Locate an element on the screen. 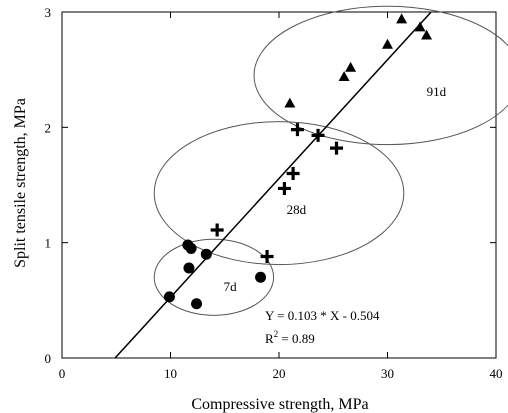  y-tick-label: 0 is located at coordinates (48, 358).